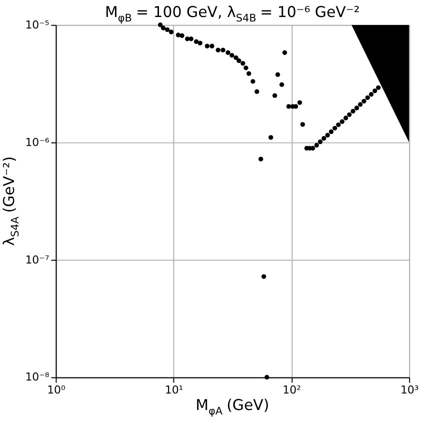  I want to click on y-tick-label: 10⁻⁷, so click(37, 259).